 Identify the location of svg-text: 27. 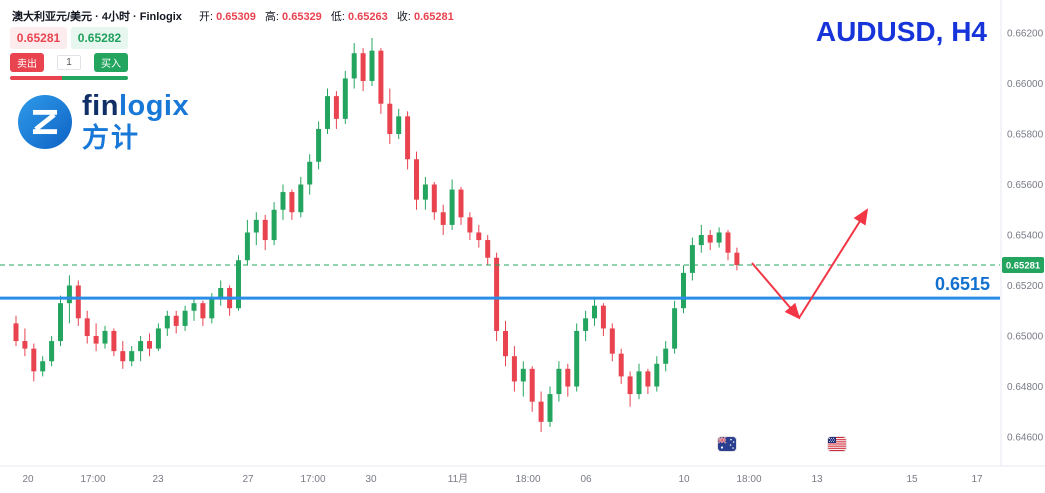
(248, 479).